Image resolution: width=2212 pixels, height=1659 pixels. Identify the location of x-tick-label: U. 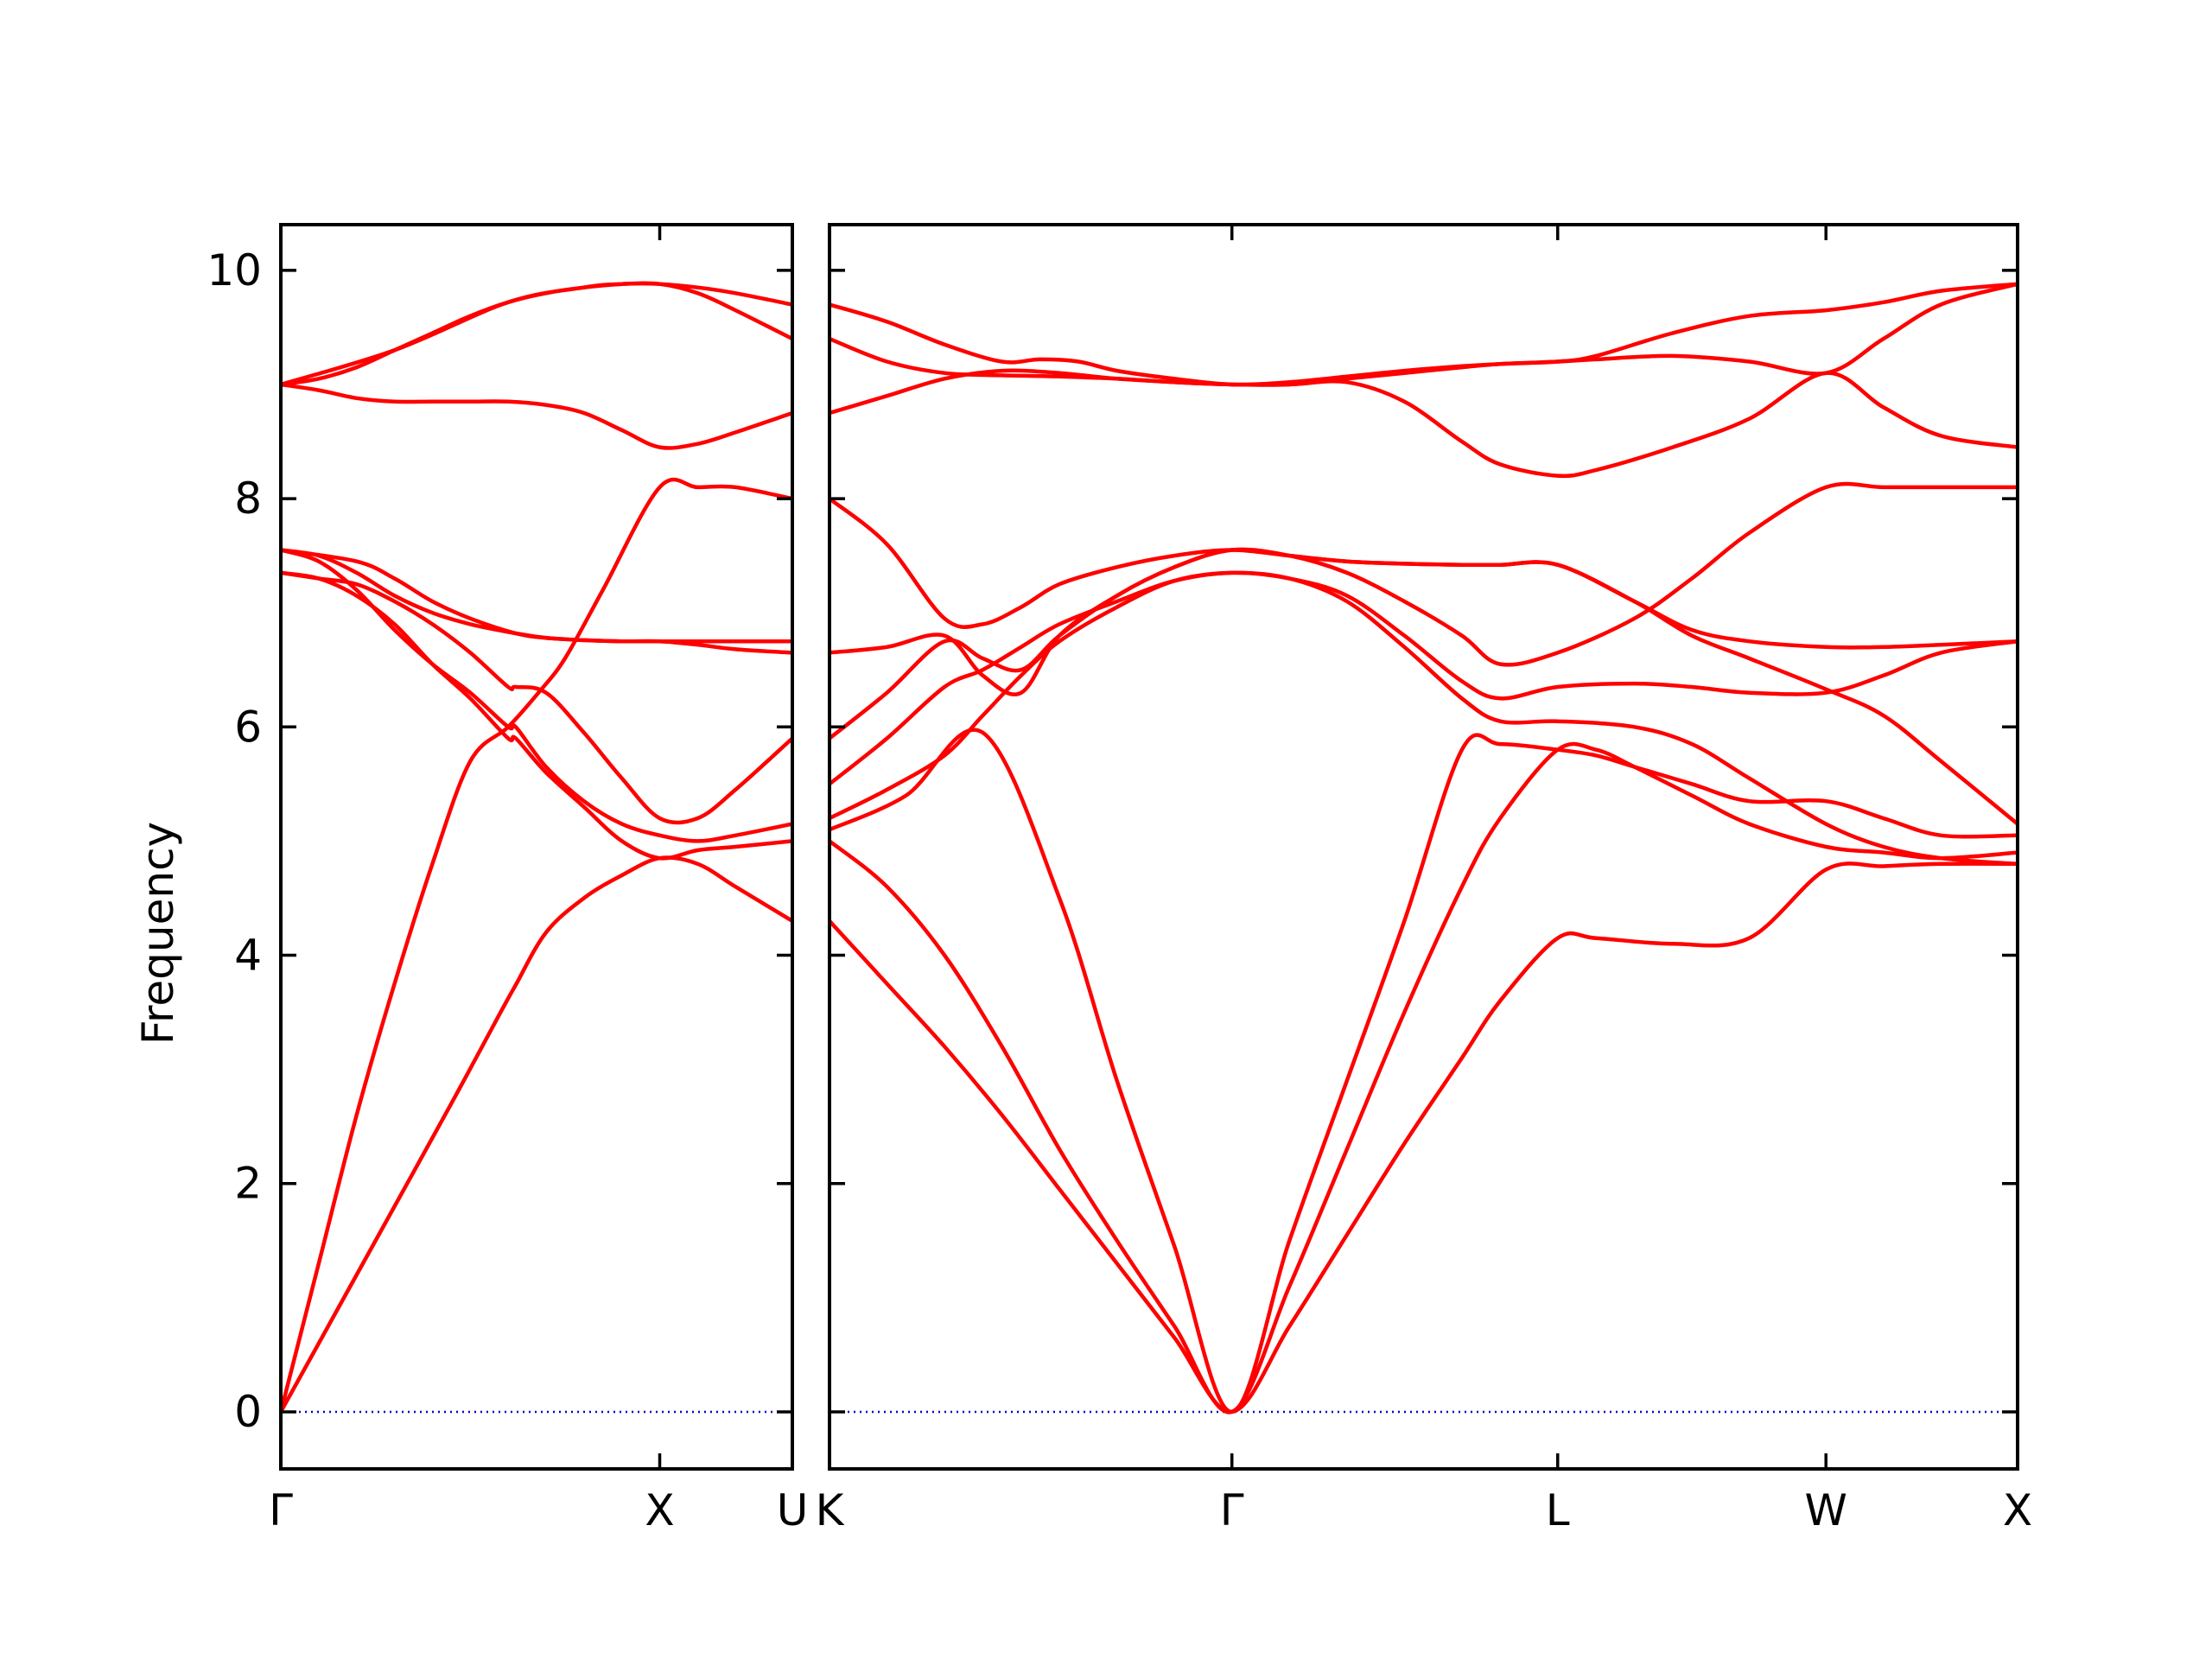
(793, 1510).